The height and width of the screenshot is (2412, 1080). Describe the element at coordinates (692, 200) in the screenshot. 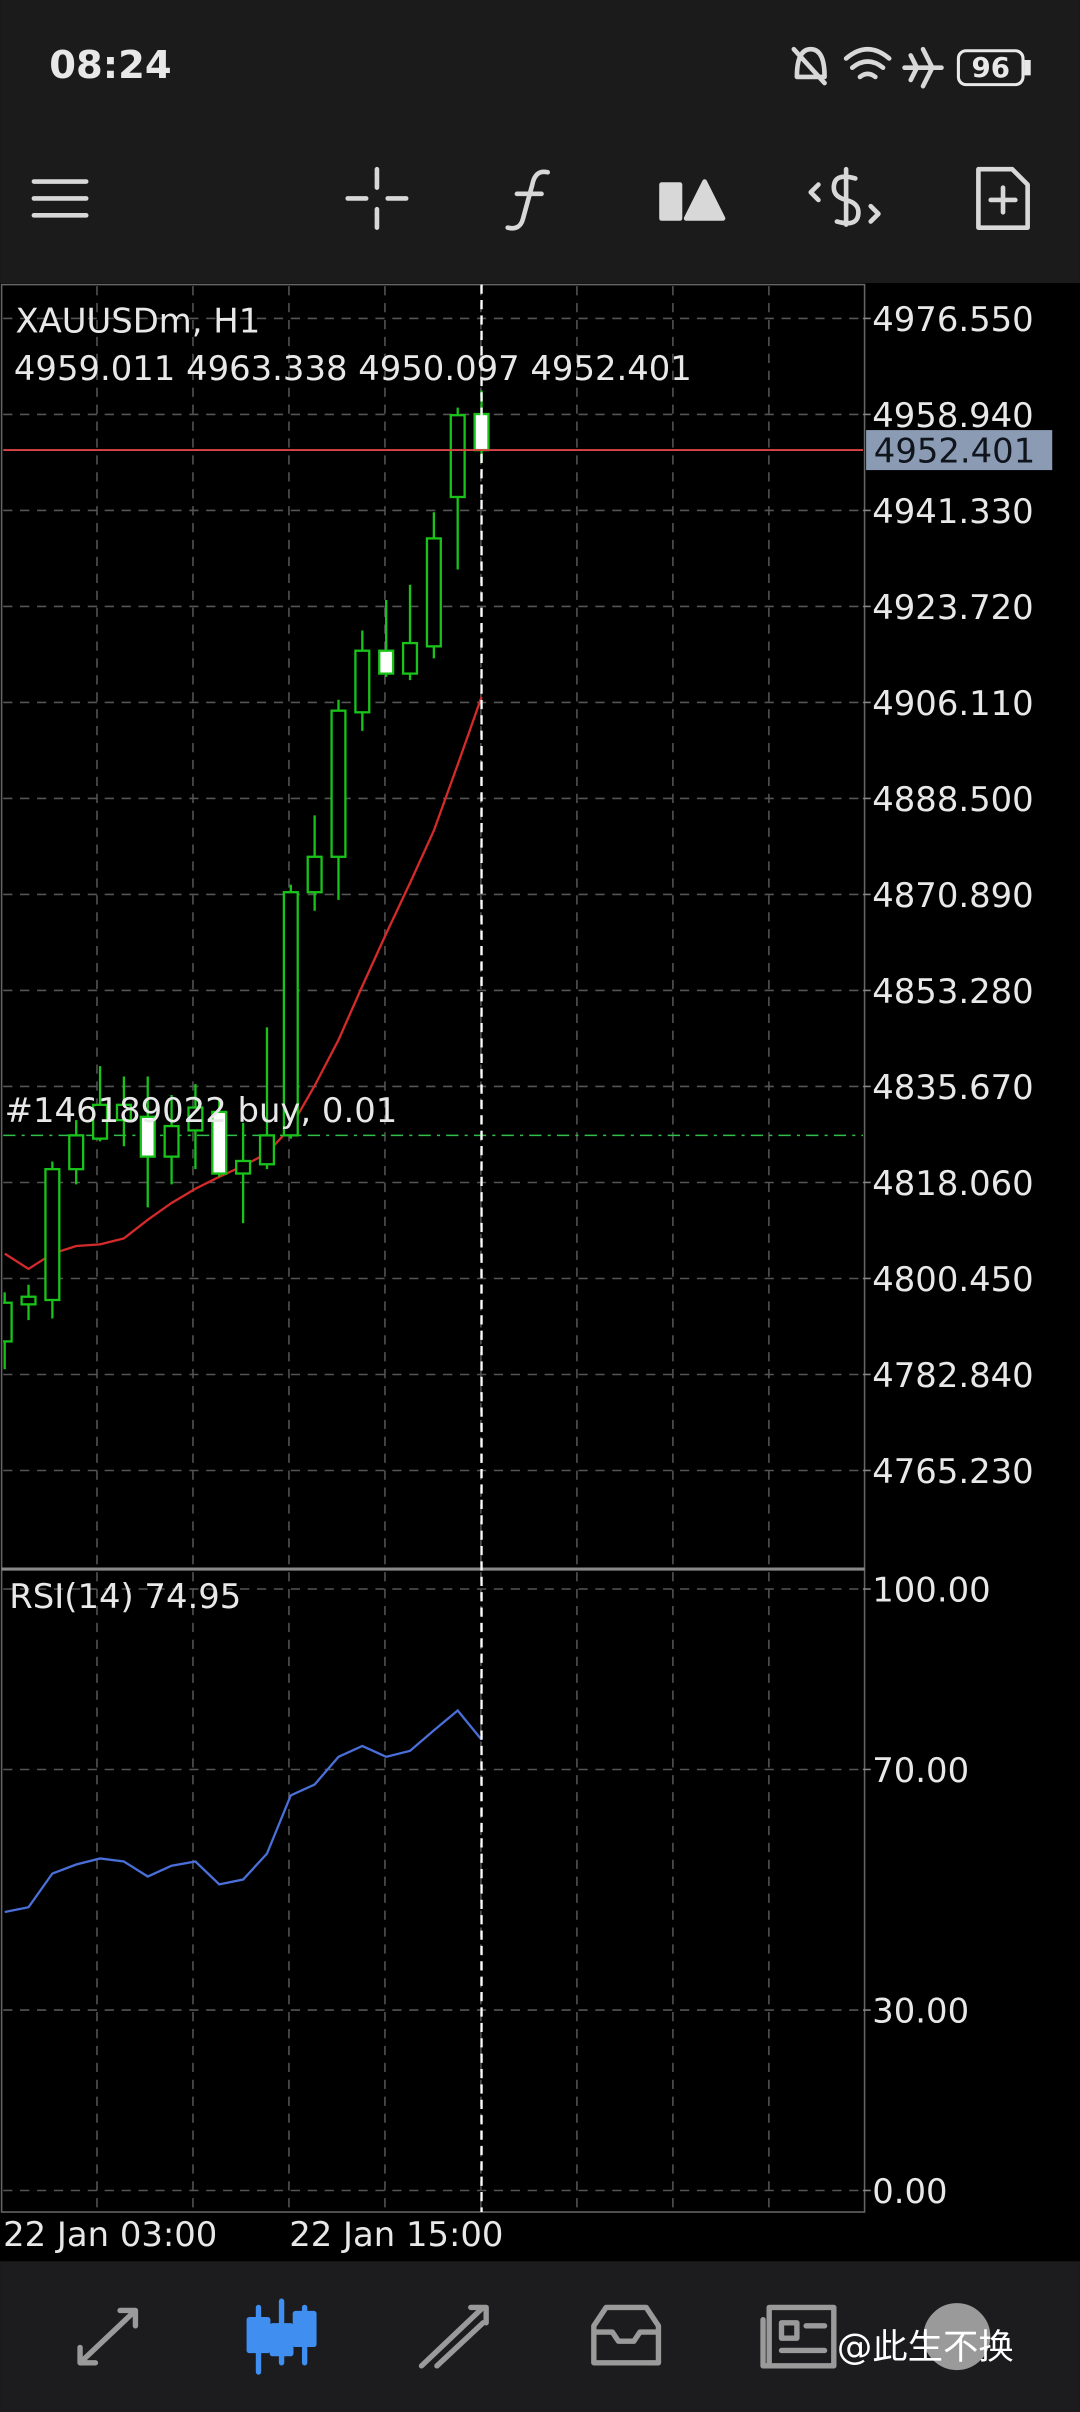

I see `objects-button` at that location.